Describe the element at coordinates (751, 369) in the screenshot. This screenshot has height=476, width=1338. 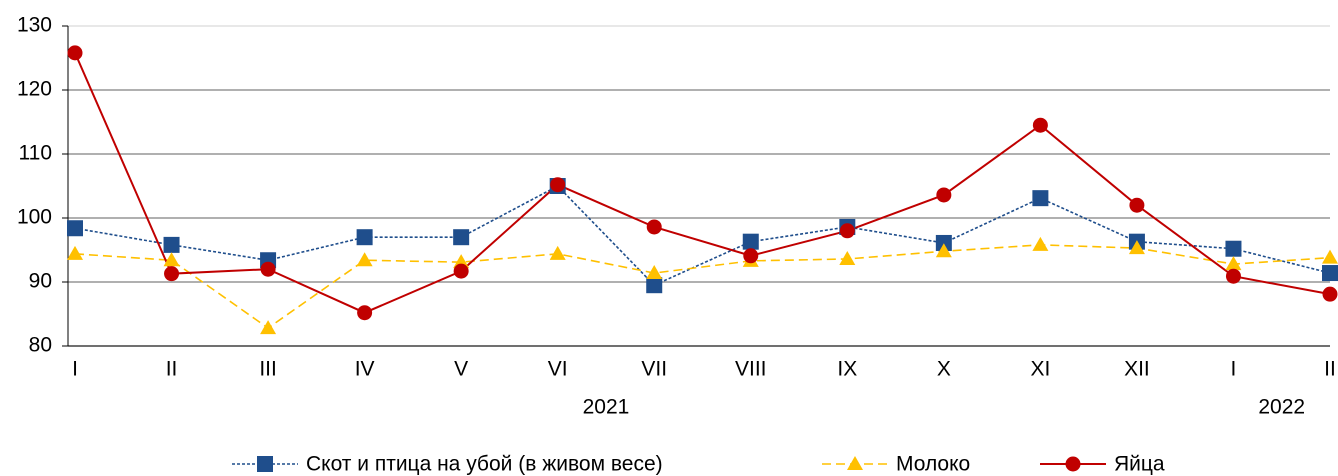
I see `x-tick-label: VIII` at that location.